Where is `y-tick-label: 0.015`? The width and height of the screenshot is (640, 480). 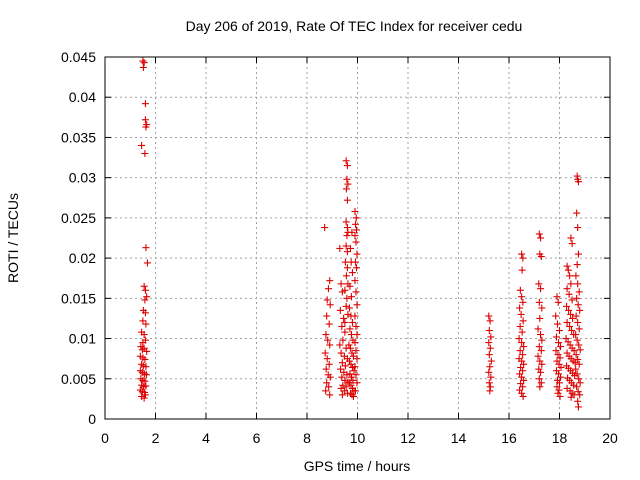 y-tick-label: 0.015 is located at coordinates (78, 298).